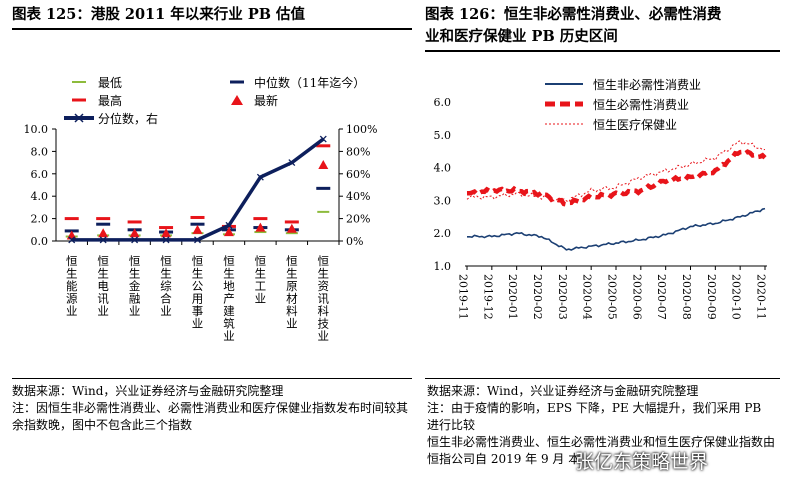 Image resolution: width=787 pixels, height=492 pixels. I want to click on right-ytick-label: 6.0, so click(443, 102).